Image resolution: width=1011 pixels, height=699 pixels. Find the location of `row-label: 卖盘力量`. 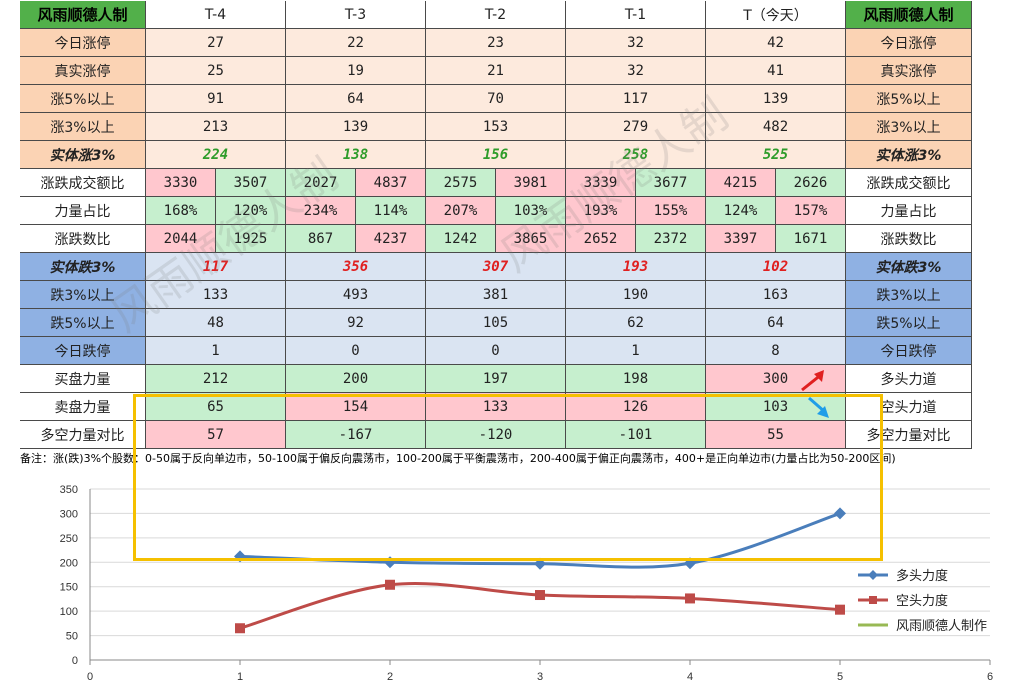

row-label: 卖盘力量 is located at coordinates (83, 407).